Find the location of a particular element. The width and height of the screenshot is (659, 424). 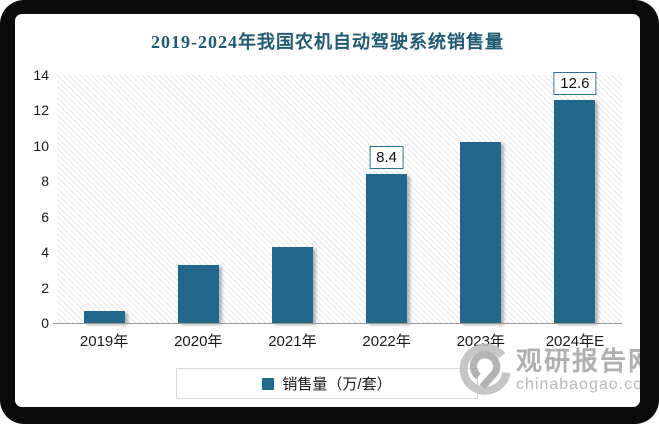

bar-2021年 is located at coordinates (292, 285).